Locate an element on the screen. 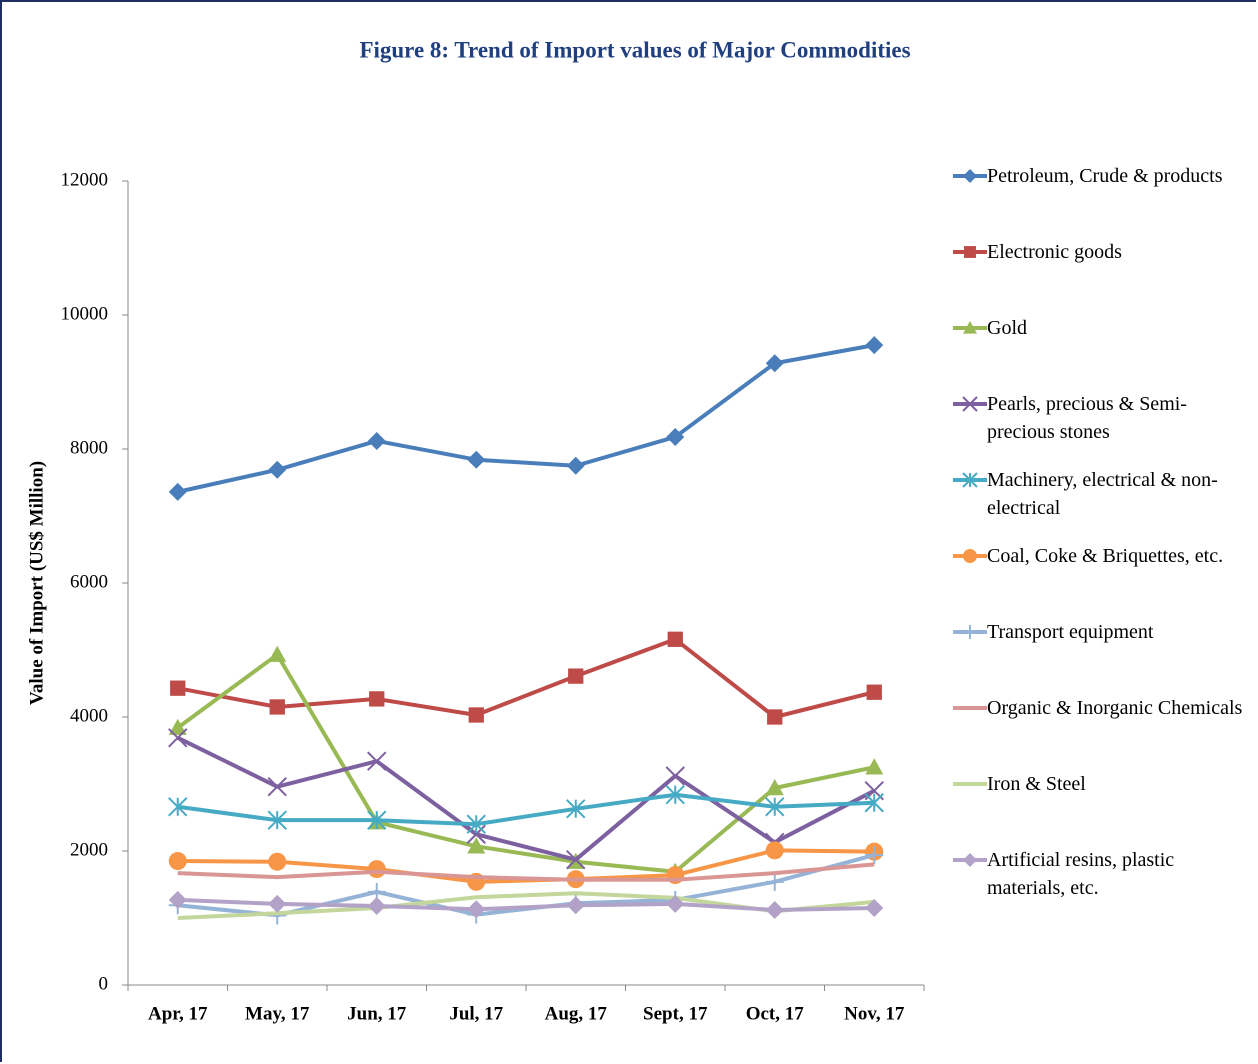  legend-item: Machinery, electrical & non-electrical is located at coordinates (1103, 495).